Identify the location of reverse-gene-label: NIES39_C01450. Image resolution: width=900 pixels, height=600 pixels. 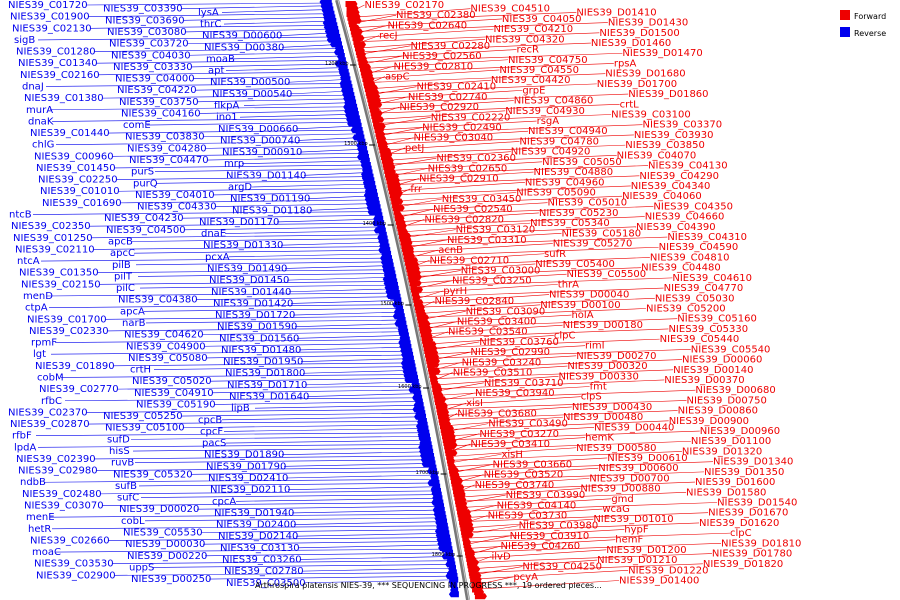
(76, 168).